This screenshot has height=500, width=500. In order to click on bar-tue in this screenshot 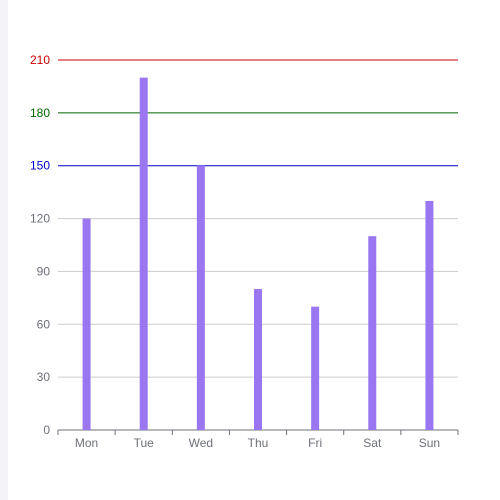, I will do `click(143, 253)`.